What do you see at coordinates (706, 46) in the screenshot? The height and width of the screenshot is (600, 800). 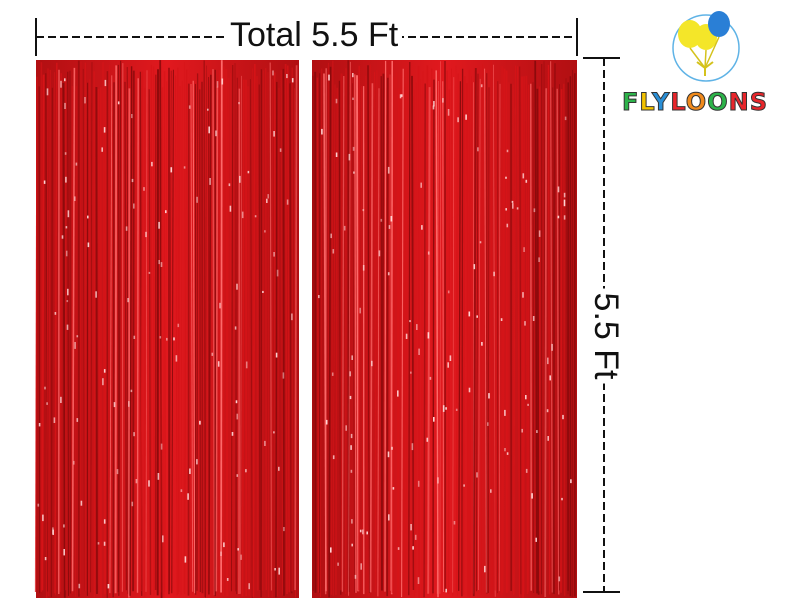 I see `balloons-icon` at bounding box center [706, 46].